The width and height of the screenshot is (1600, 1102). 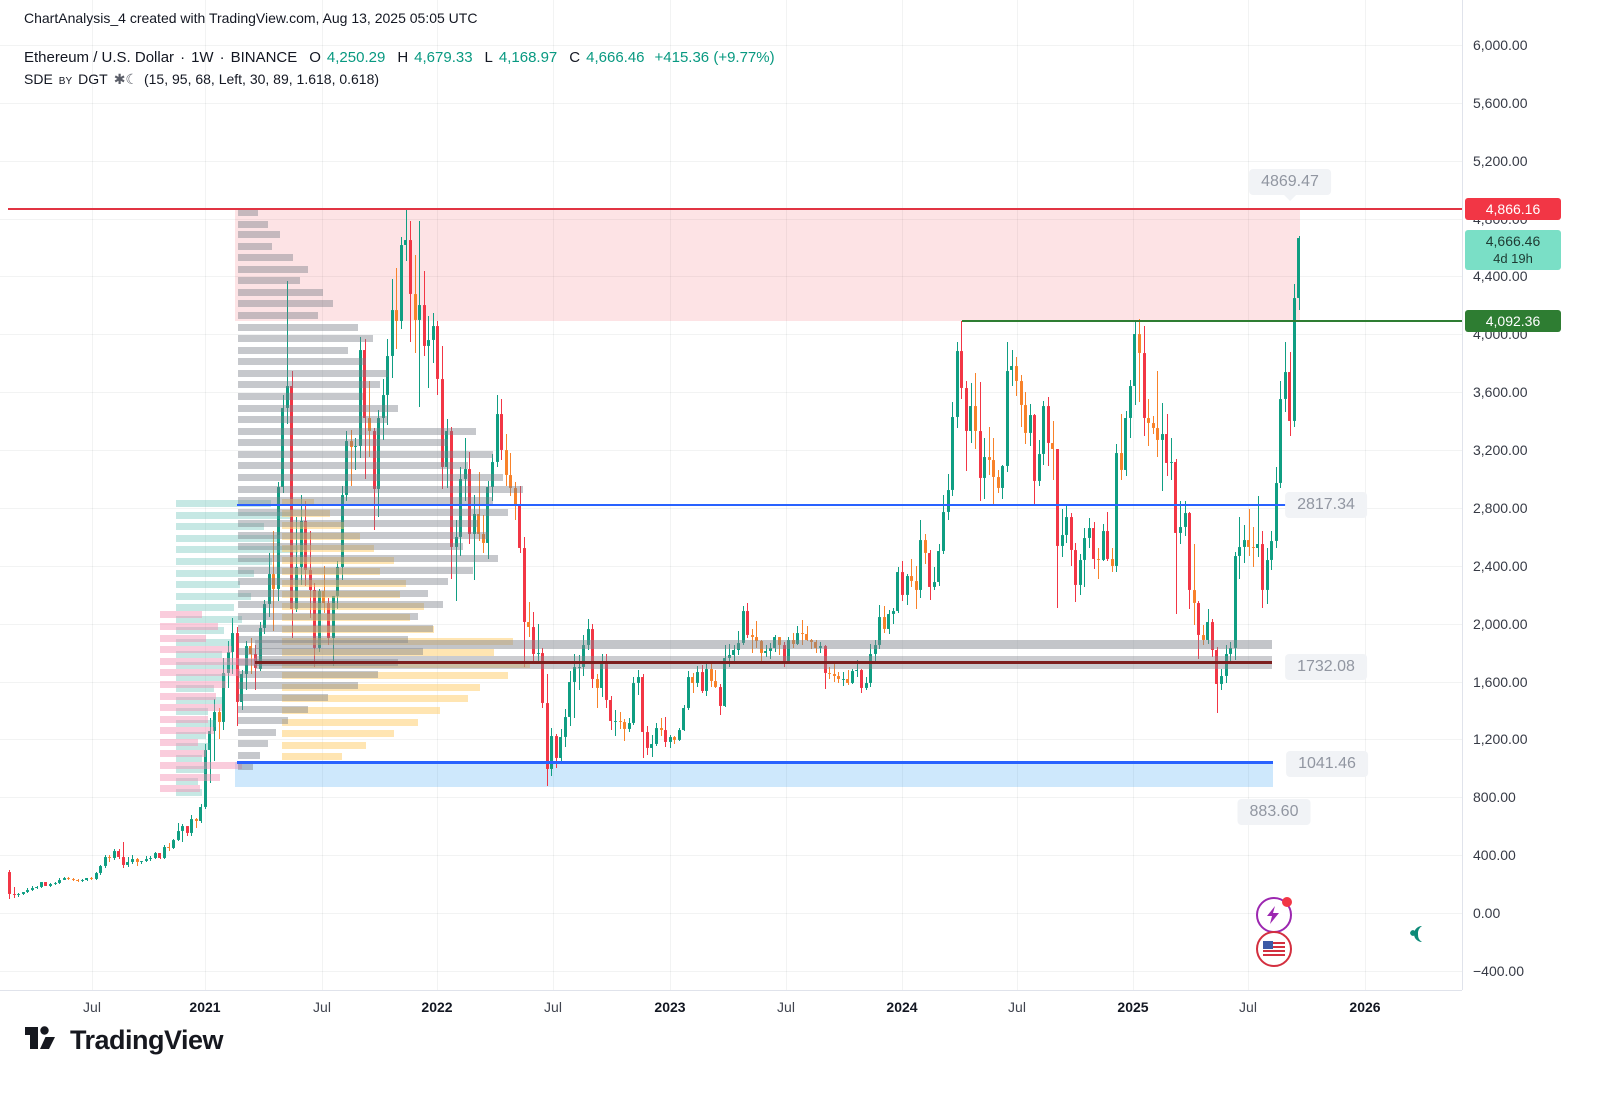 What do you see at coordinates (1500, 102) in the screenshot?
I see `price-axis-tick: 5,600.00` at bounding box center [1500, 102].